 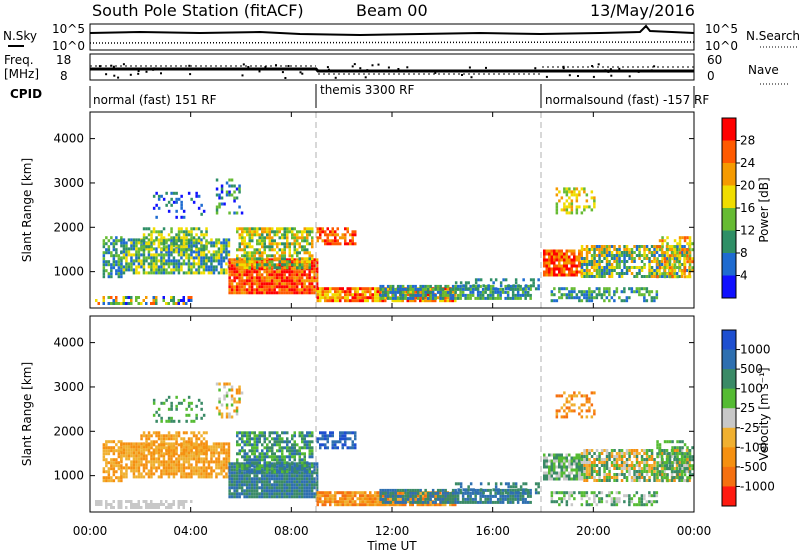 I want to click on velocity-colorbar-label: Velocity [m s⁻¹], so click(x=764, y=413).